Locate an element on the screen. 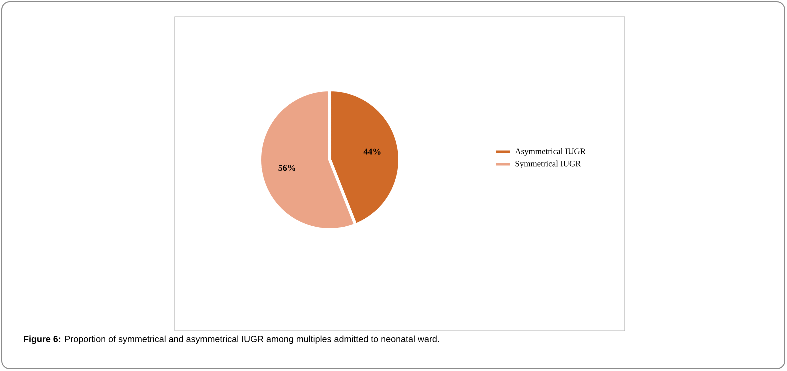 The width and height of the screenshot is (787, 371). legend-label: Symmetrical IUGR is located at coordinates (549, 164).